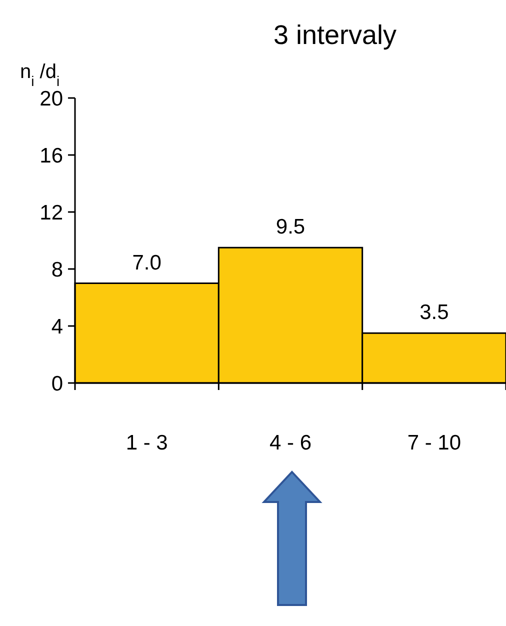 Image resolution: width=506 pixels, height=626 pixels. What do you see at coordinates (147, 262) in the screenshot?
I see `data-label: 7.0` at bounding box center [147, 262].